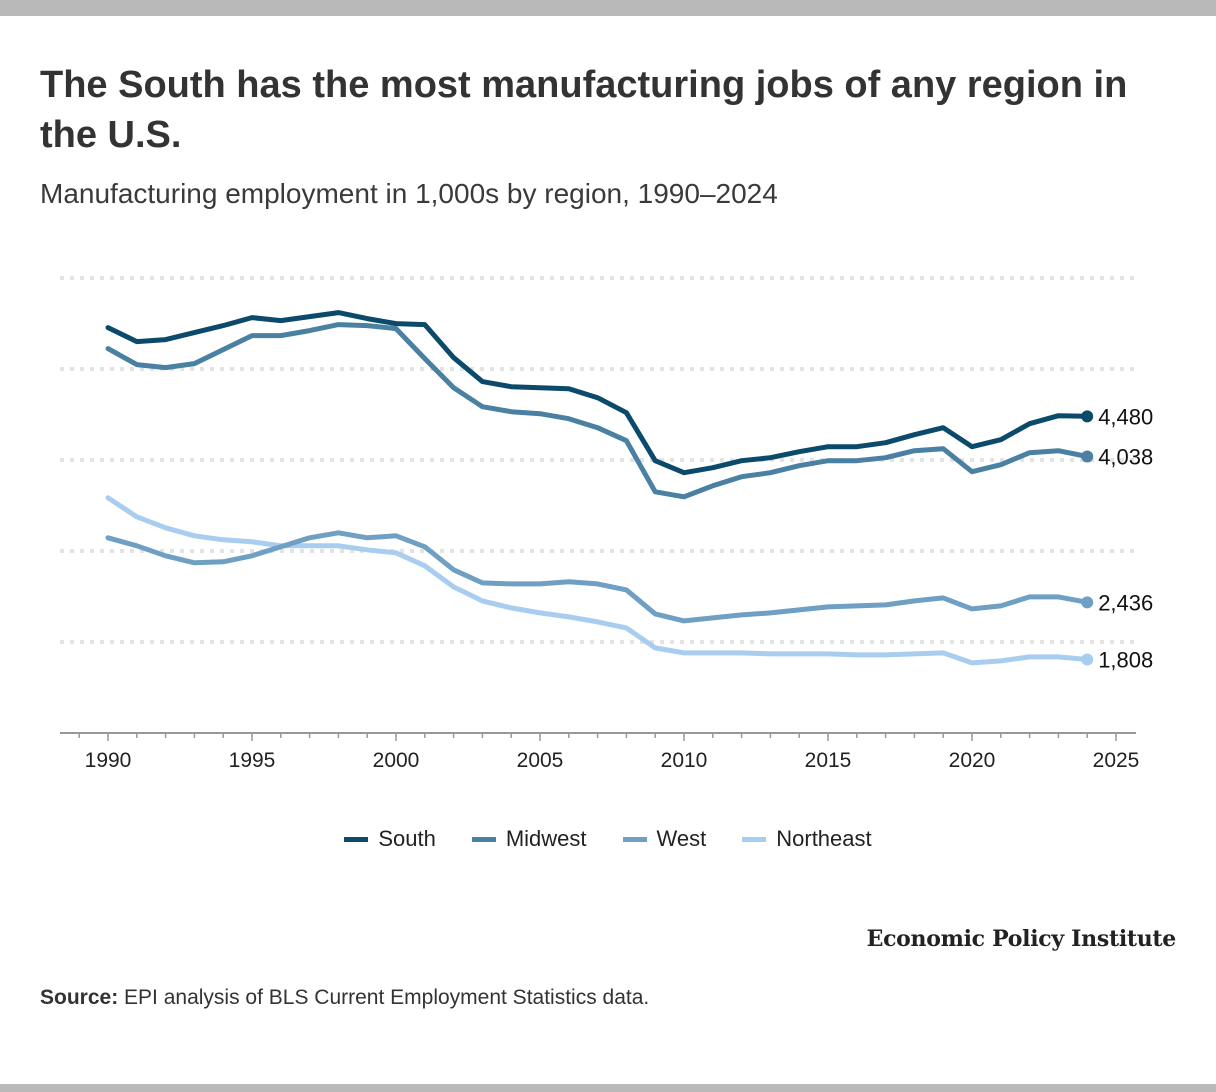 This screenshot has height=1092, width=1216. Describe the element at coordinates (608, 1088) in the screenshot. I see `bottom-border` at that location.